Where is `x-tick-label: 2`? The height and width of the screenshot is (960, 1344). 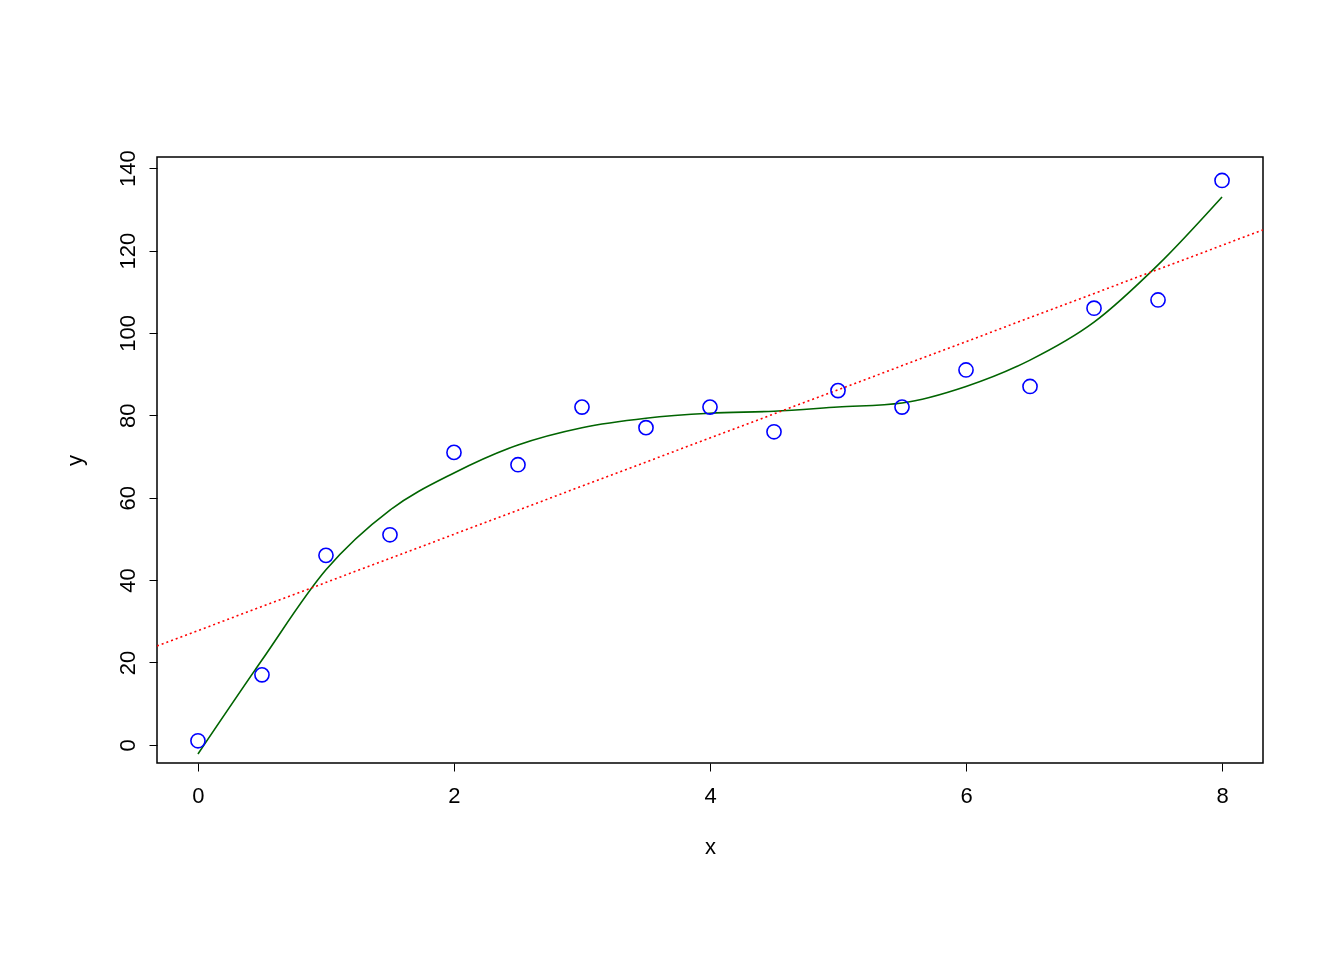
x-tick-label: 2 is located at coordinates (454, 795).